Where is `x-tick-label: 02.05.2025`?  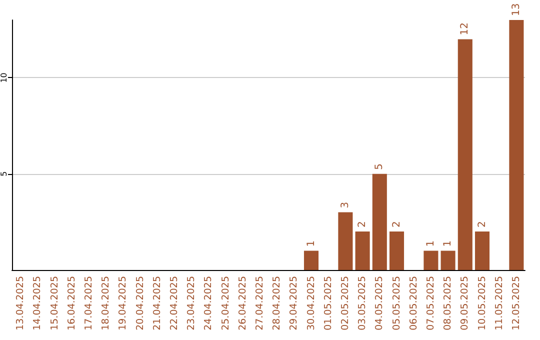
x-tick-label: 02.05.2025 is located at coordinates (345, 303).